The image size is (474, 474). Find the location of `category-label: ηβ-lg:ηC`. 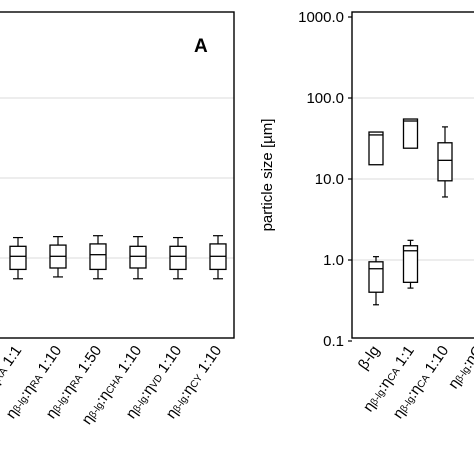

category-label: ηβ-lg:ηC is located at coordinates (459, 367).